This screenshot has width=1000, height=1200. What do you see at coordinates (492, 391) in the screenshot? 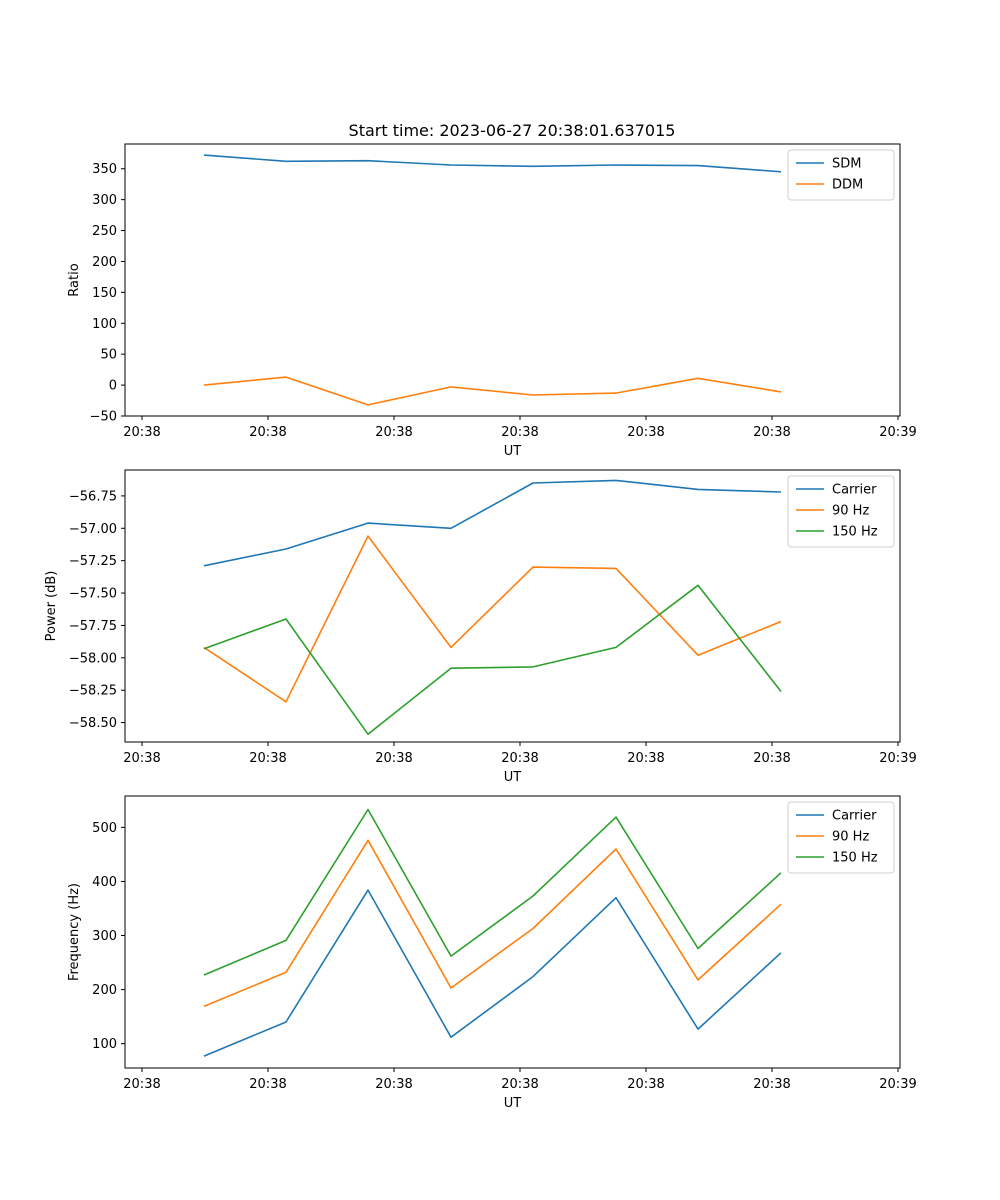
I see `series-line-ddm` at bounding box center [492, 391].